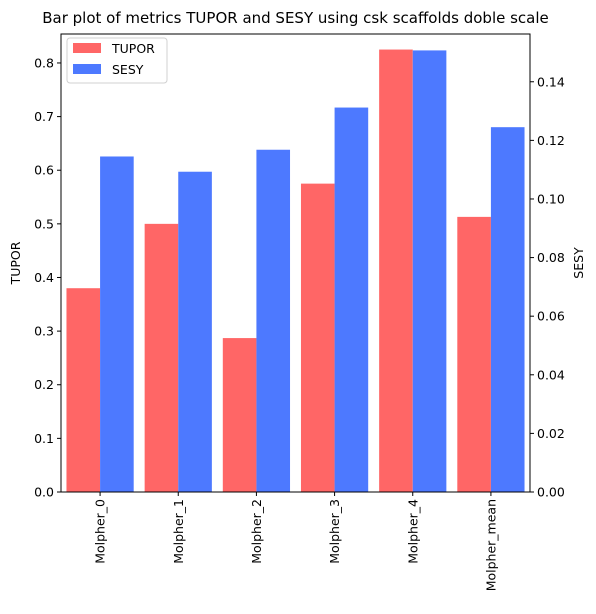  Describe the element at coordinates (178, 531) in the screenshot. I see `x-tick-label: Molpher_1` at that location.